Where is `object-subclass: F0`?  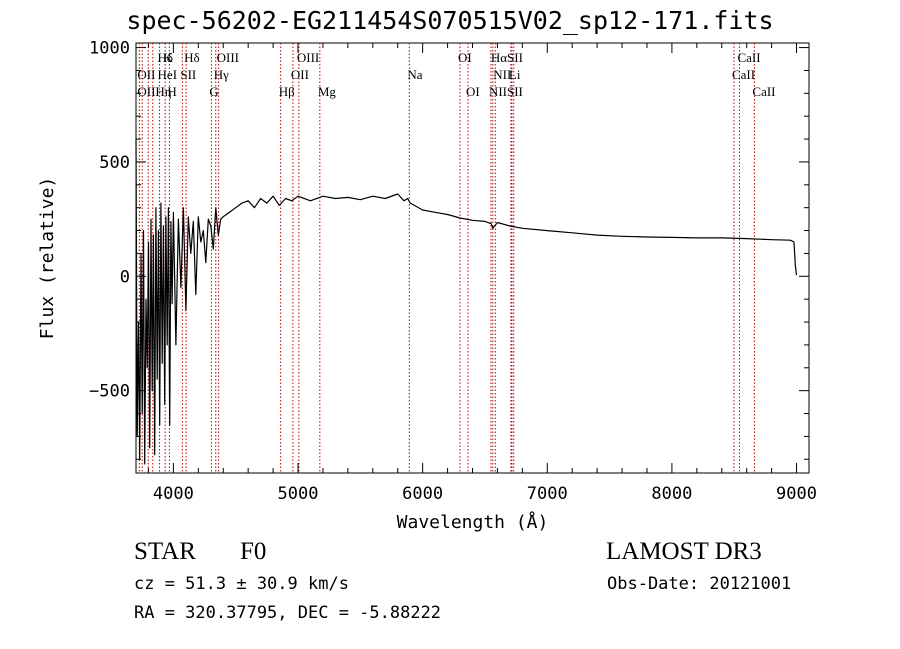
object-subclass: F0 is located at coordinates (253, 551).